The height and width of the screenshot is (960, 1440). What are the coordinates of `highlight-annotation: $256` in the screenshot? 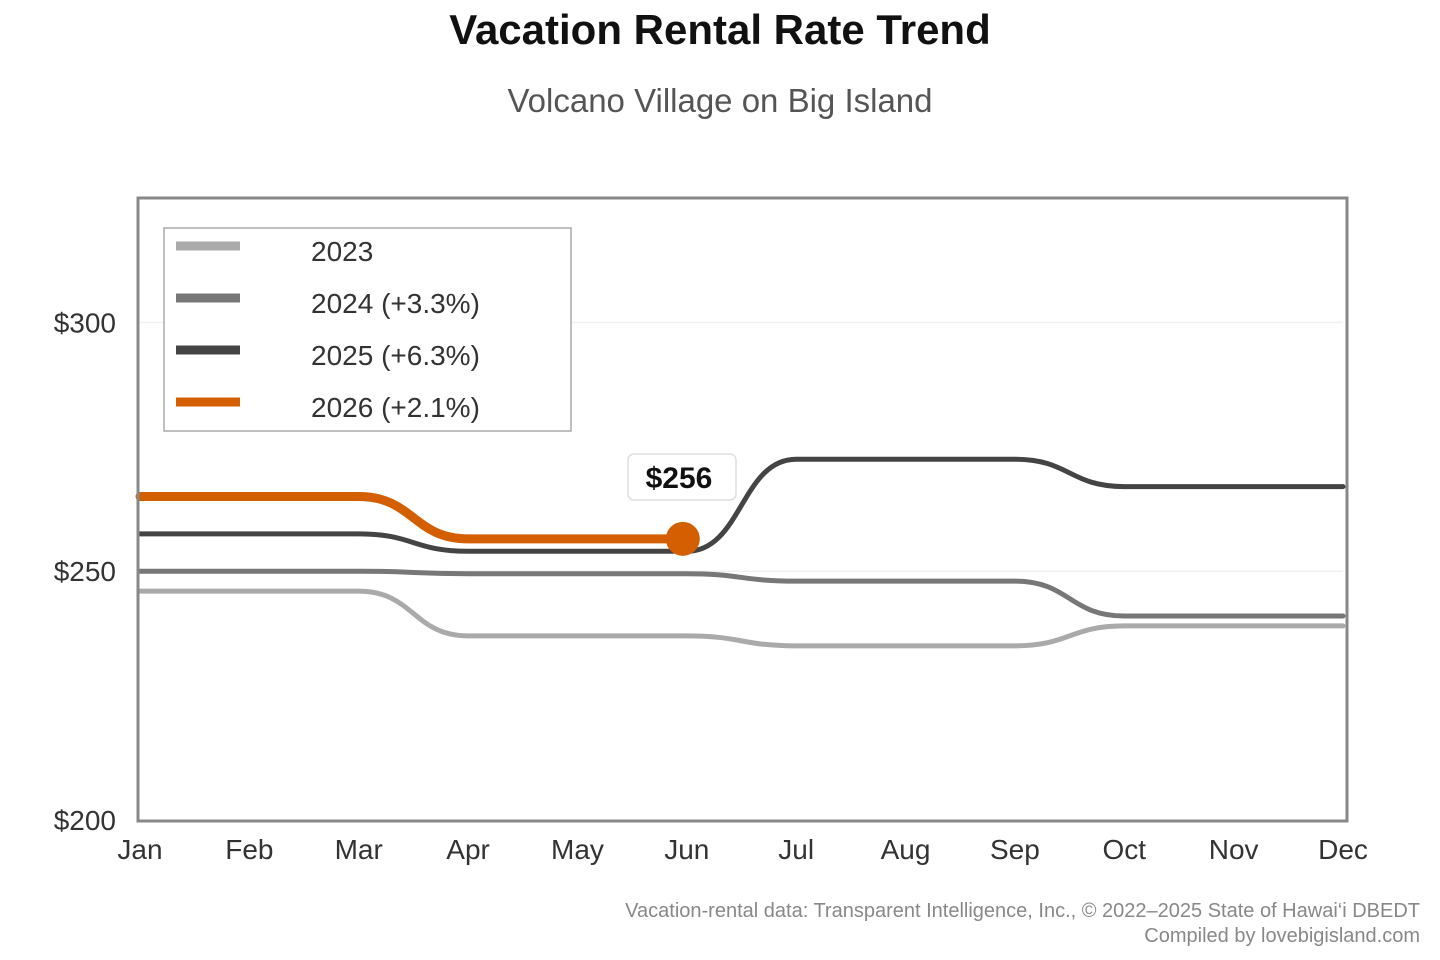 It's located at (682, 504).